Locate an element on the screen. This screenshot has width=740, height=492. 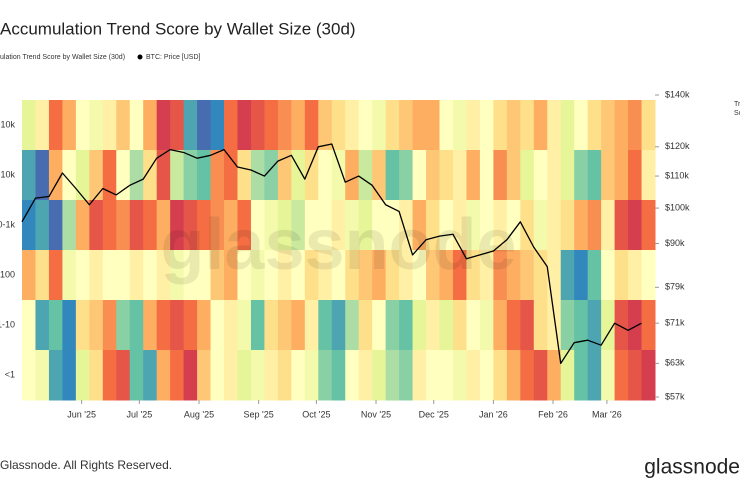
row-label: 100 is located at coordinates (7, 274).